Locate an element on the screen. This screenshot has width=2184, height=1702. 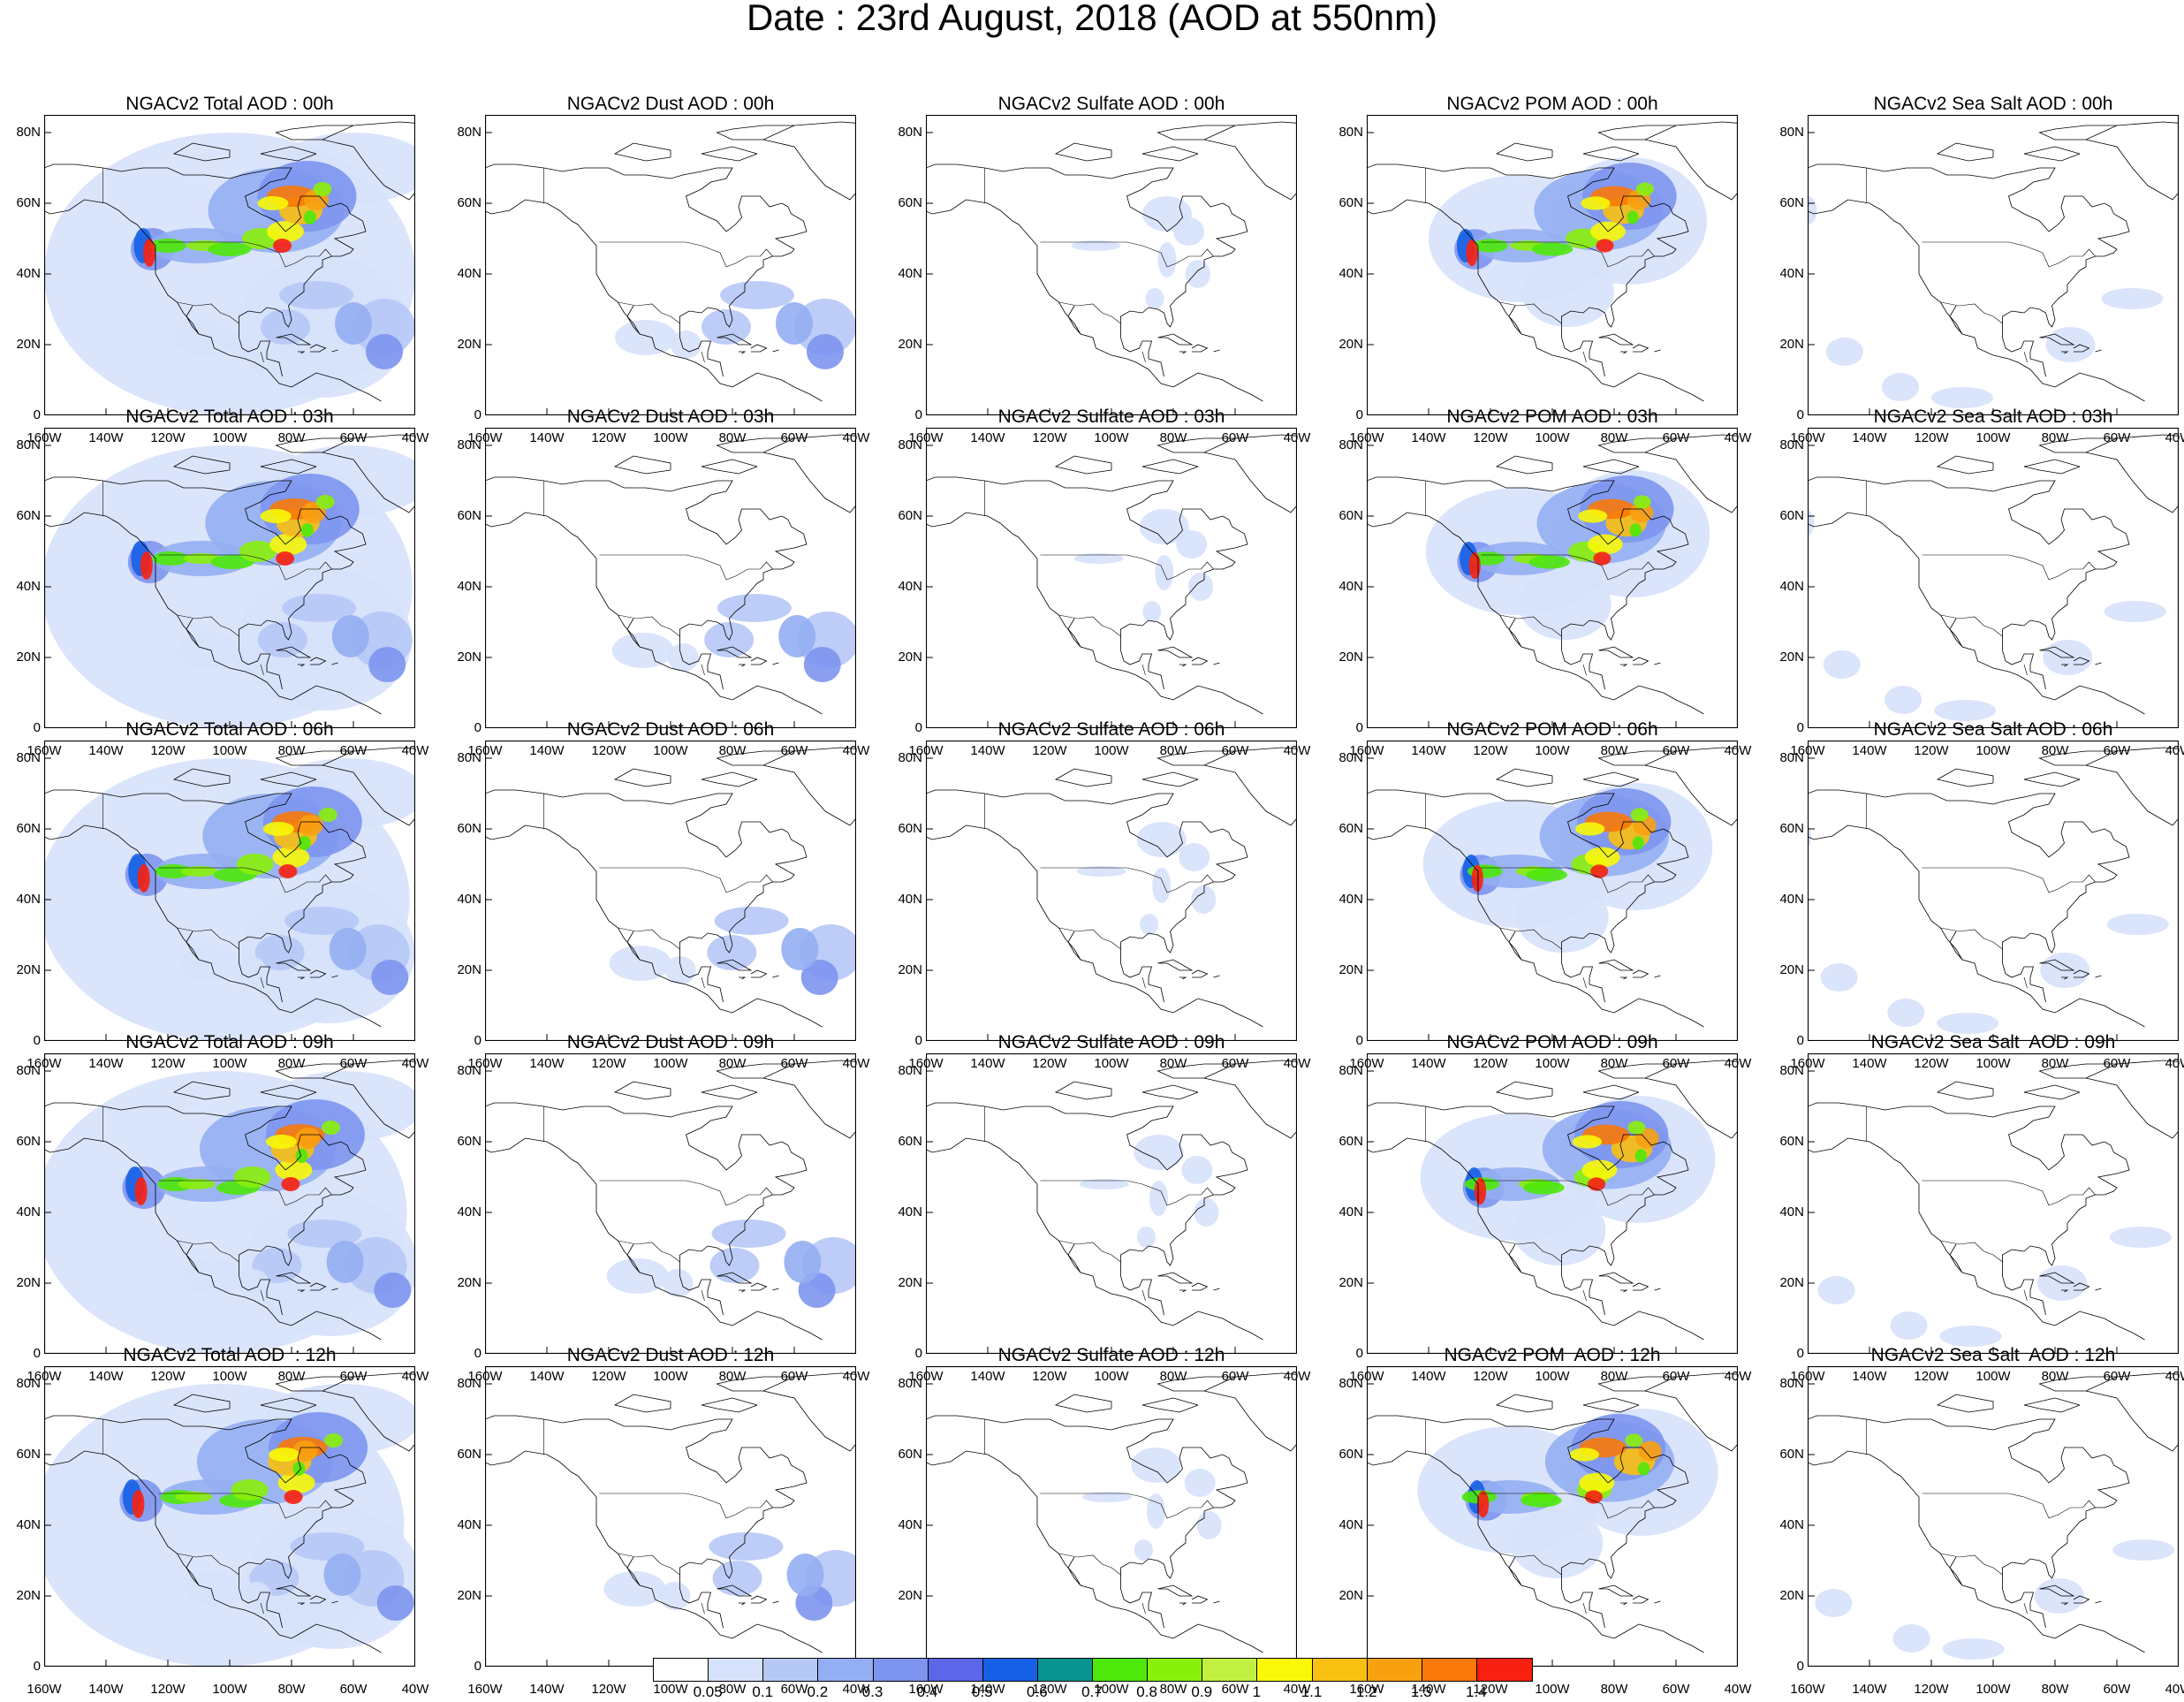
panel-title: NGACv2 Sulfate AOD : 06h is located at coordinates (1111, 729).